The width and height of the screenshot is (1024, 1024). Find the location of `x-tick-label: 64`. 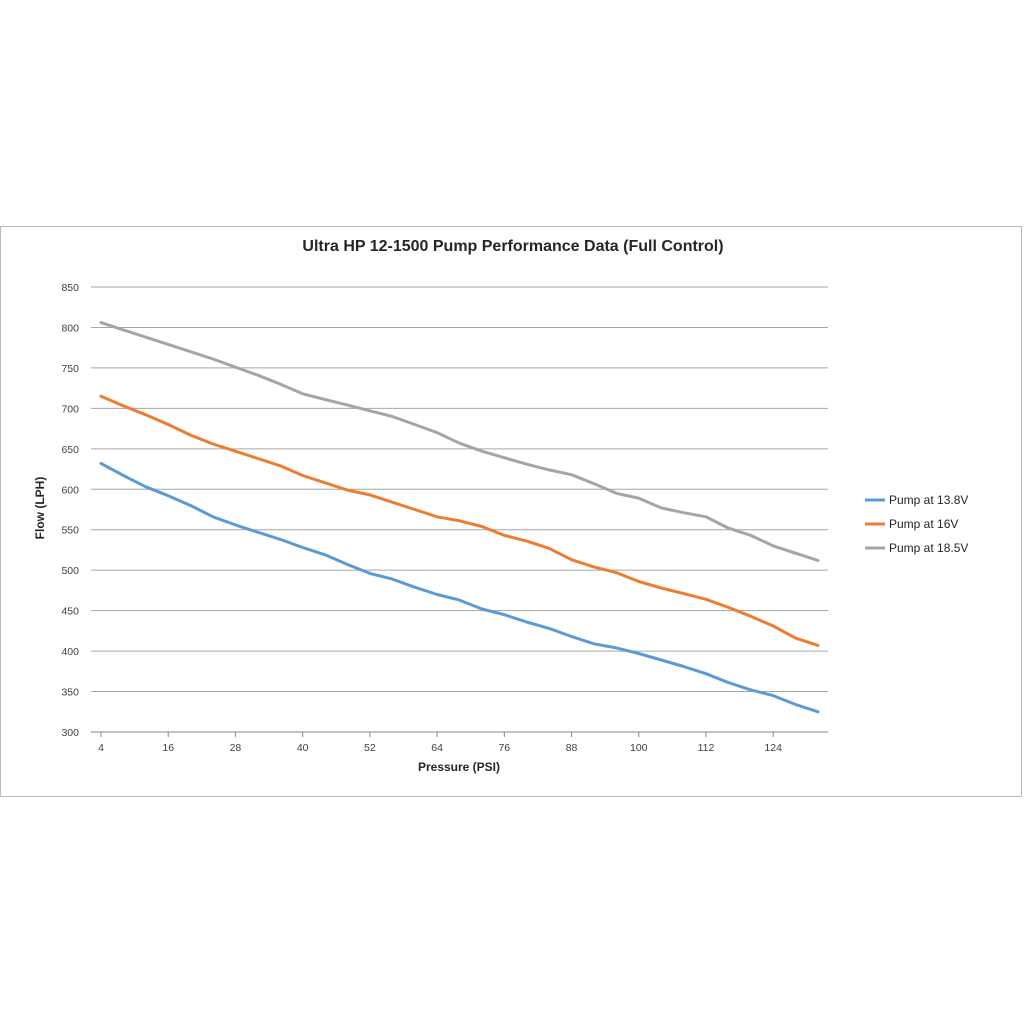

x-tick-label: 64 is located at coordinates (437, 748).